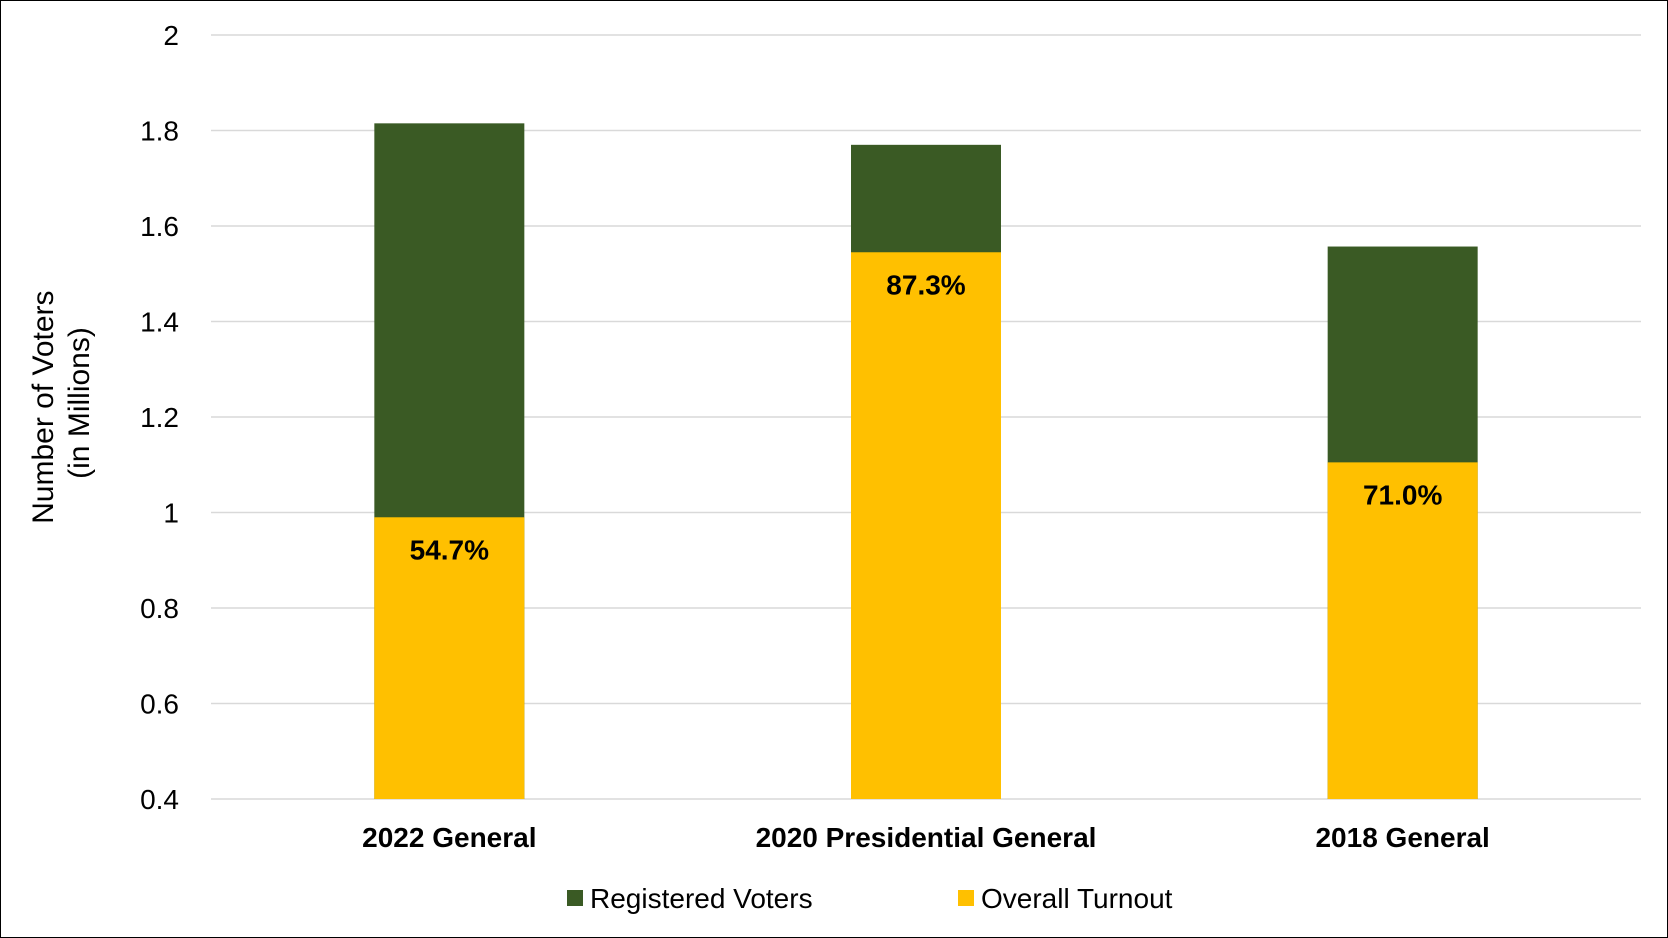 Image resolution: width=1668 pixels, height=938 pixels. What do you see at coordinates (449, 837) in the screenshot?
I see `category-label: 2022 General` at bounding box center [449, 837].